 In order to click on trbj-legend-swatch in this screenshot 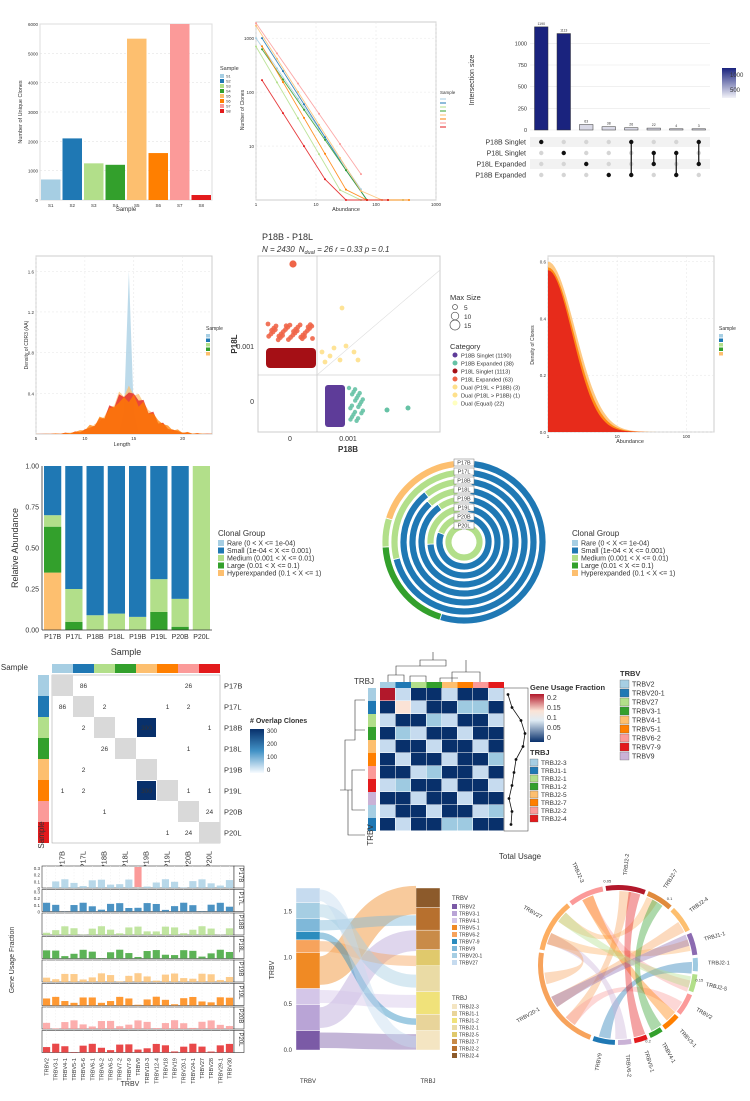, I will do `click(534, 810)`.